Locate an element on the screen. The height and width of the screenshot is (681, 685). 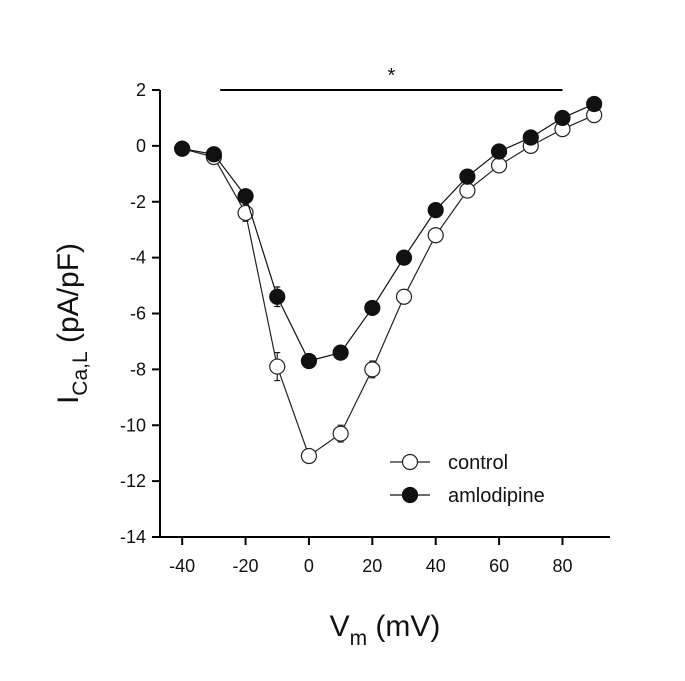
x-tick-label: -40 is located at coordinates (182, 566).